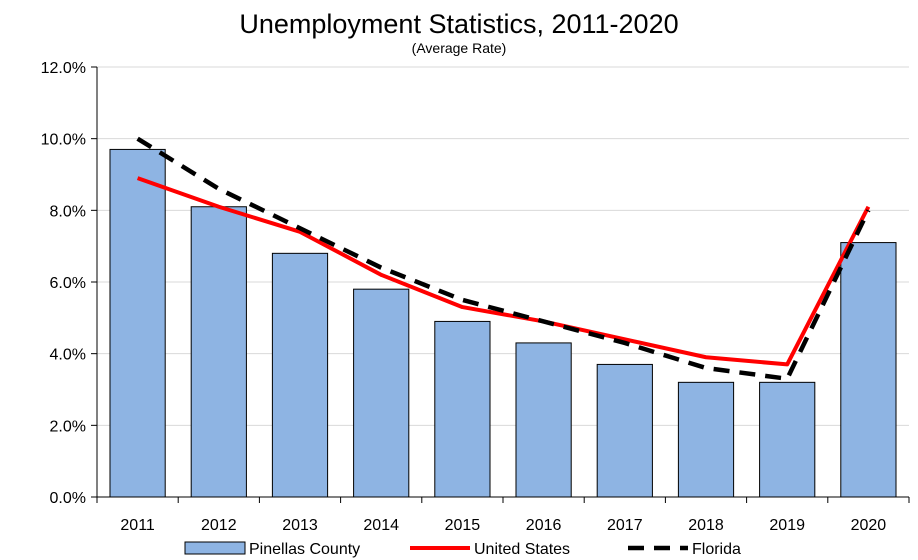 This screenshot has height=560, width=918. What do you see at coordinates (68, 211) in the screenshot?
I see `y-tick-label-4: 8.0%` at bounding box center [68, 211].